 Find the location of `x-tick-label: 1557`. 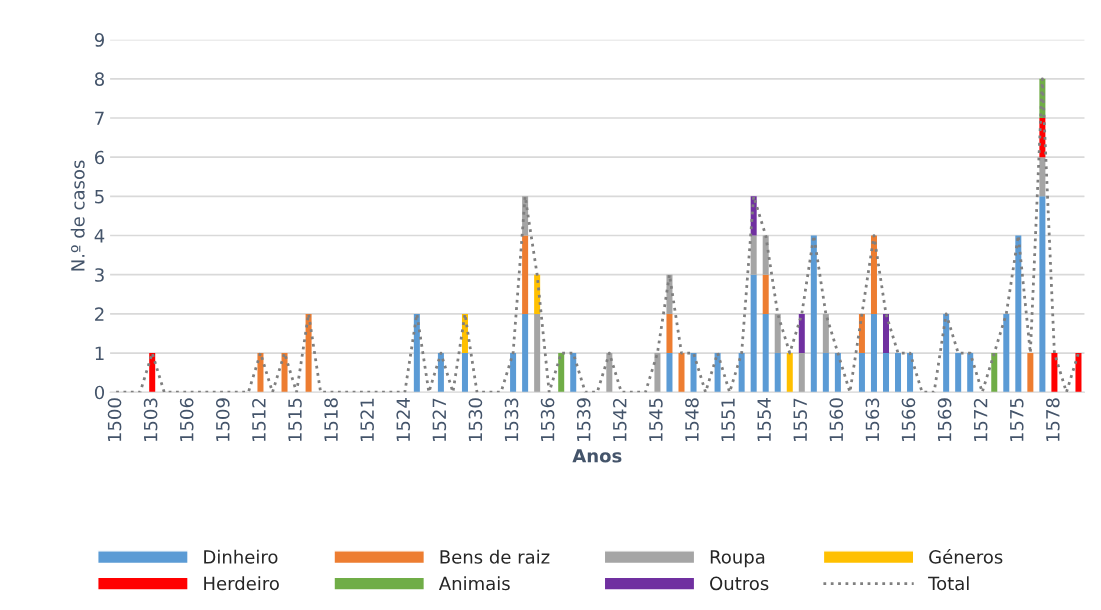

x-tick-label: 1557 is located at coordinates (800, 420).